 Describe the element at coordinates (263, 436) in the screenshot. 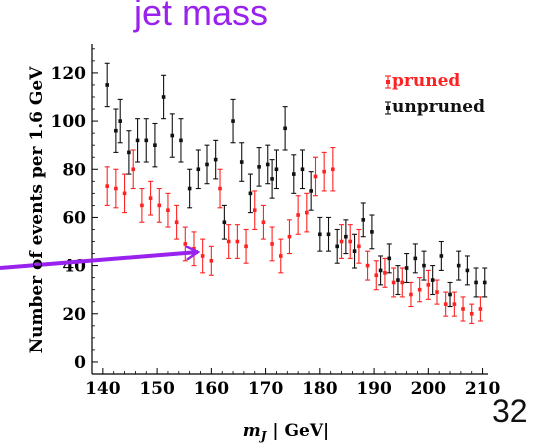

I see `x-axis-title-subscript: J` at that location.